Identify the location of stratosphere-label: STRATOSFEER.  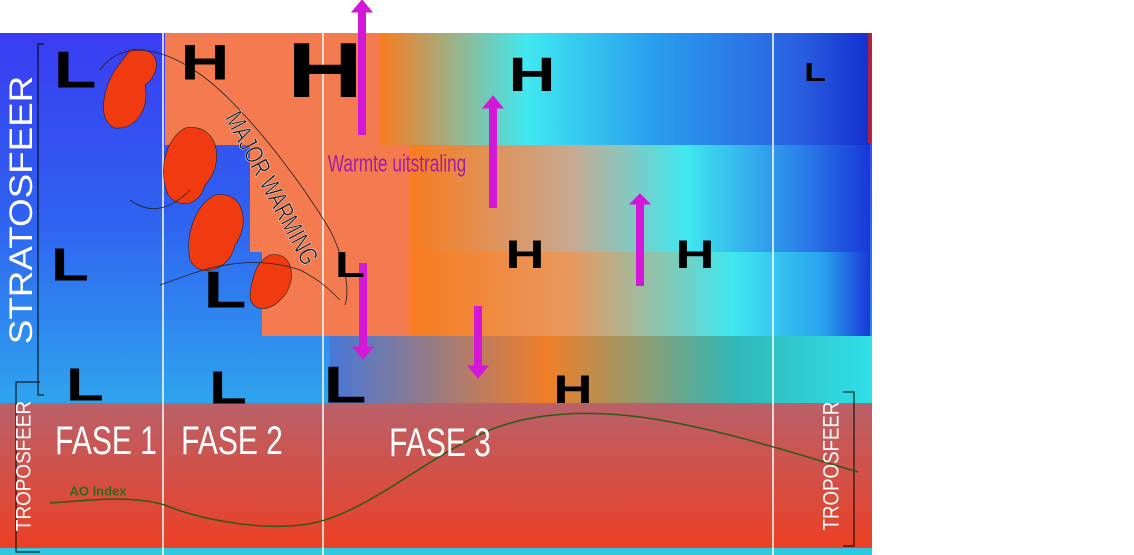
(21, 210).